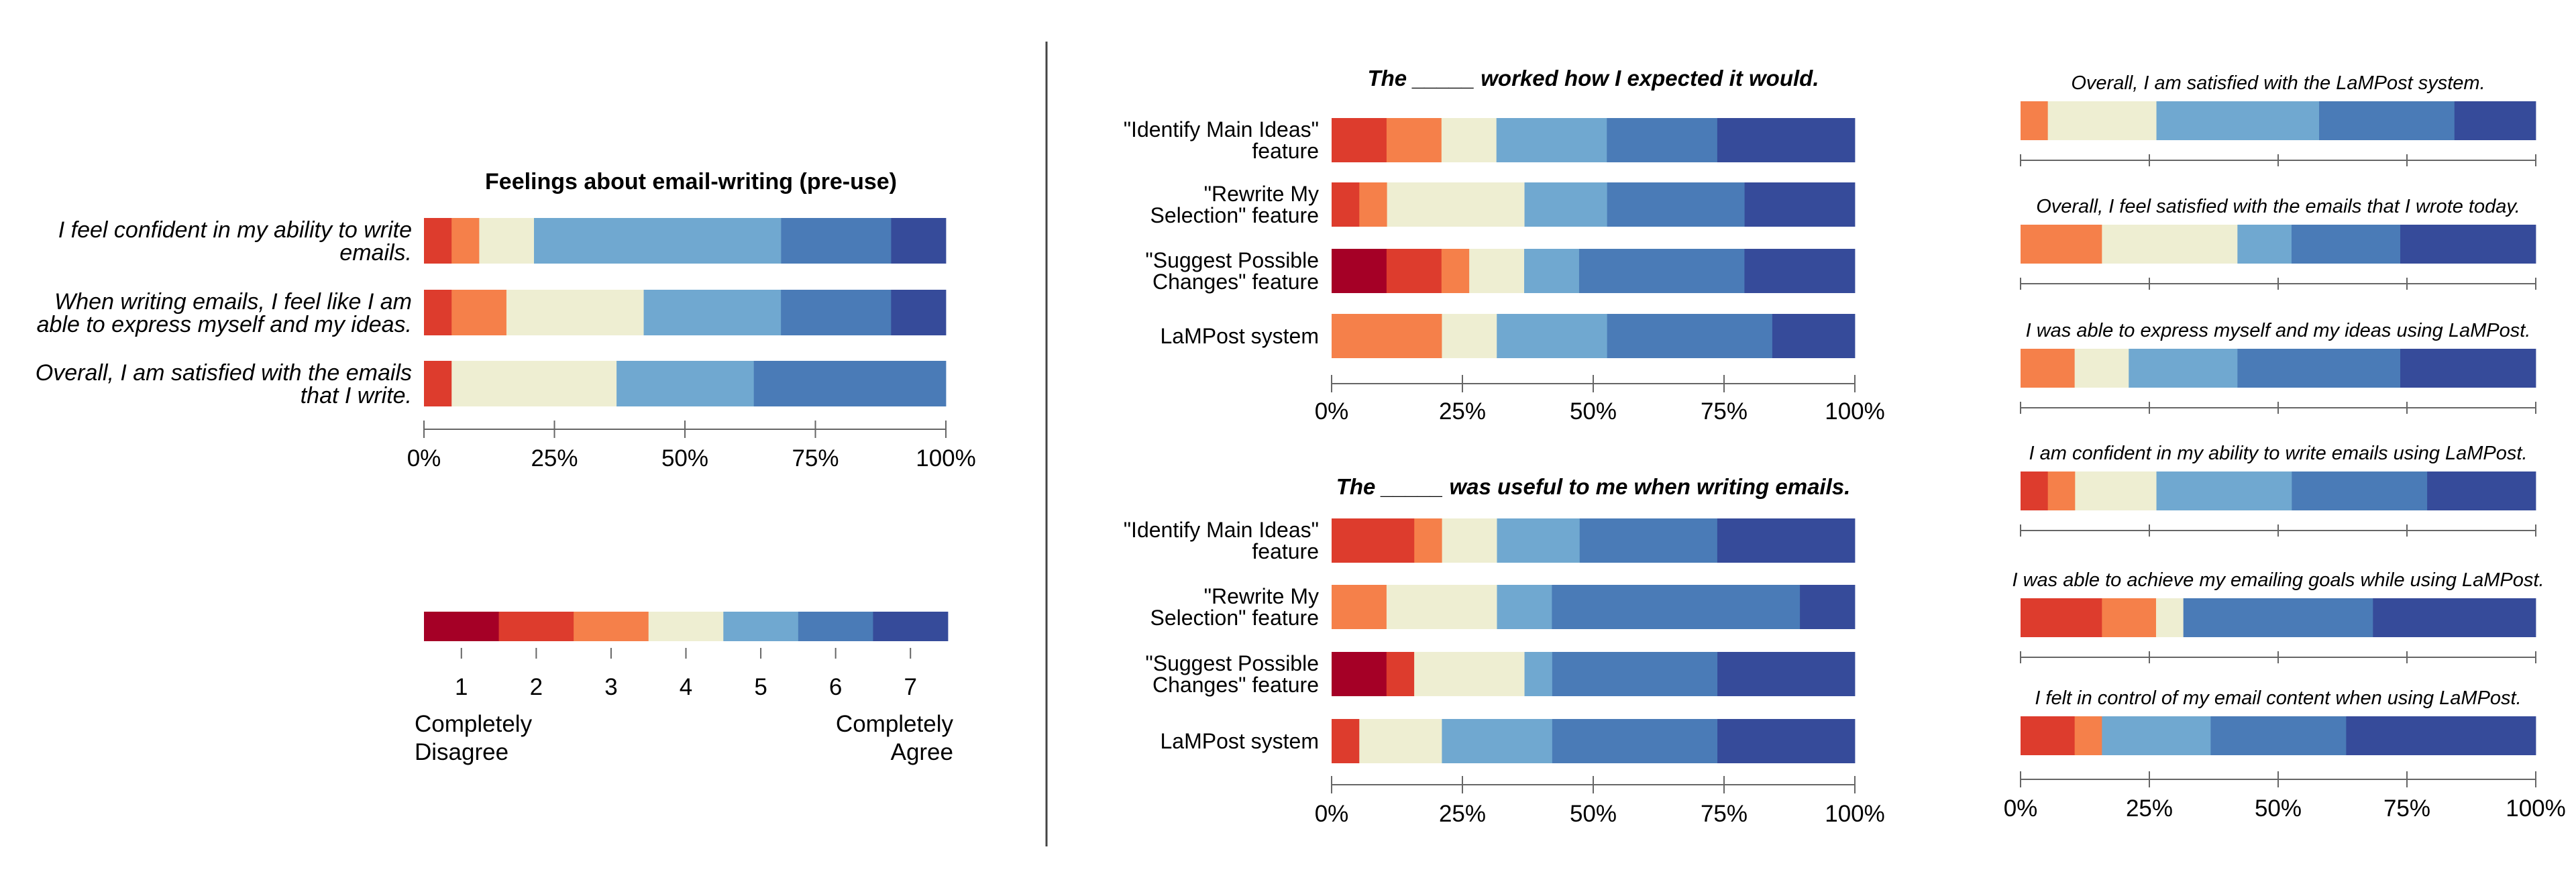 This screenshot has height=888, width=2576. I want to click on category-label: When writing emails, I feel like I am, so click(233, 302).